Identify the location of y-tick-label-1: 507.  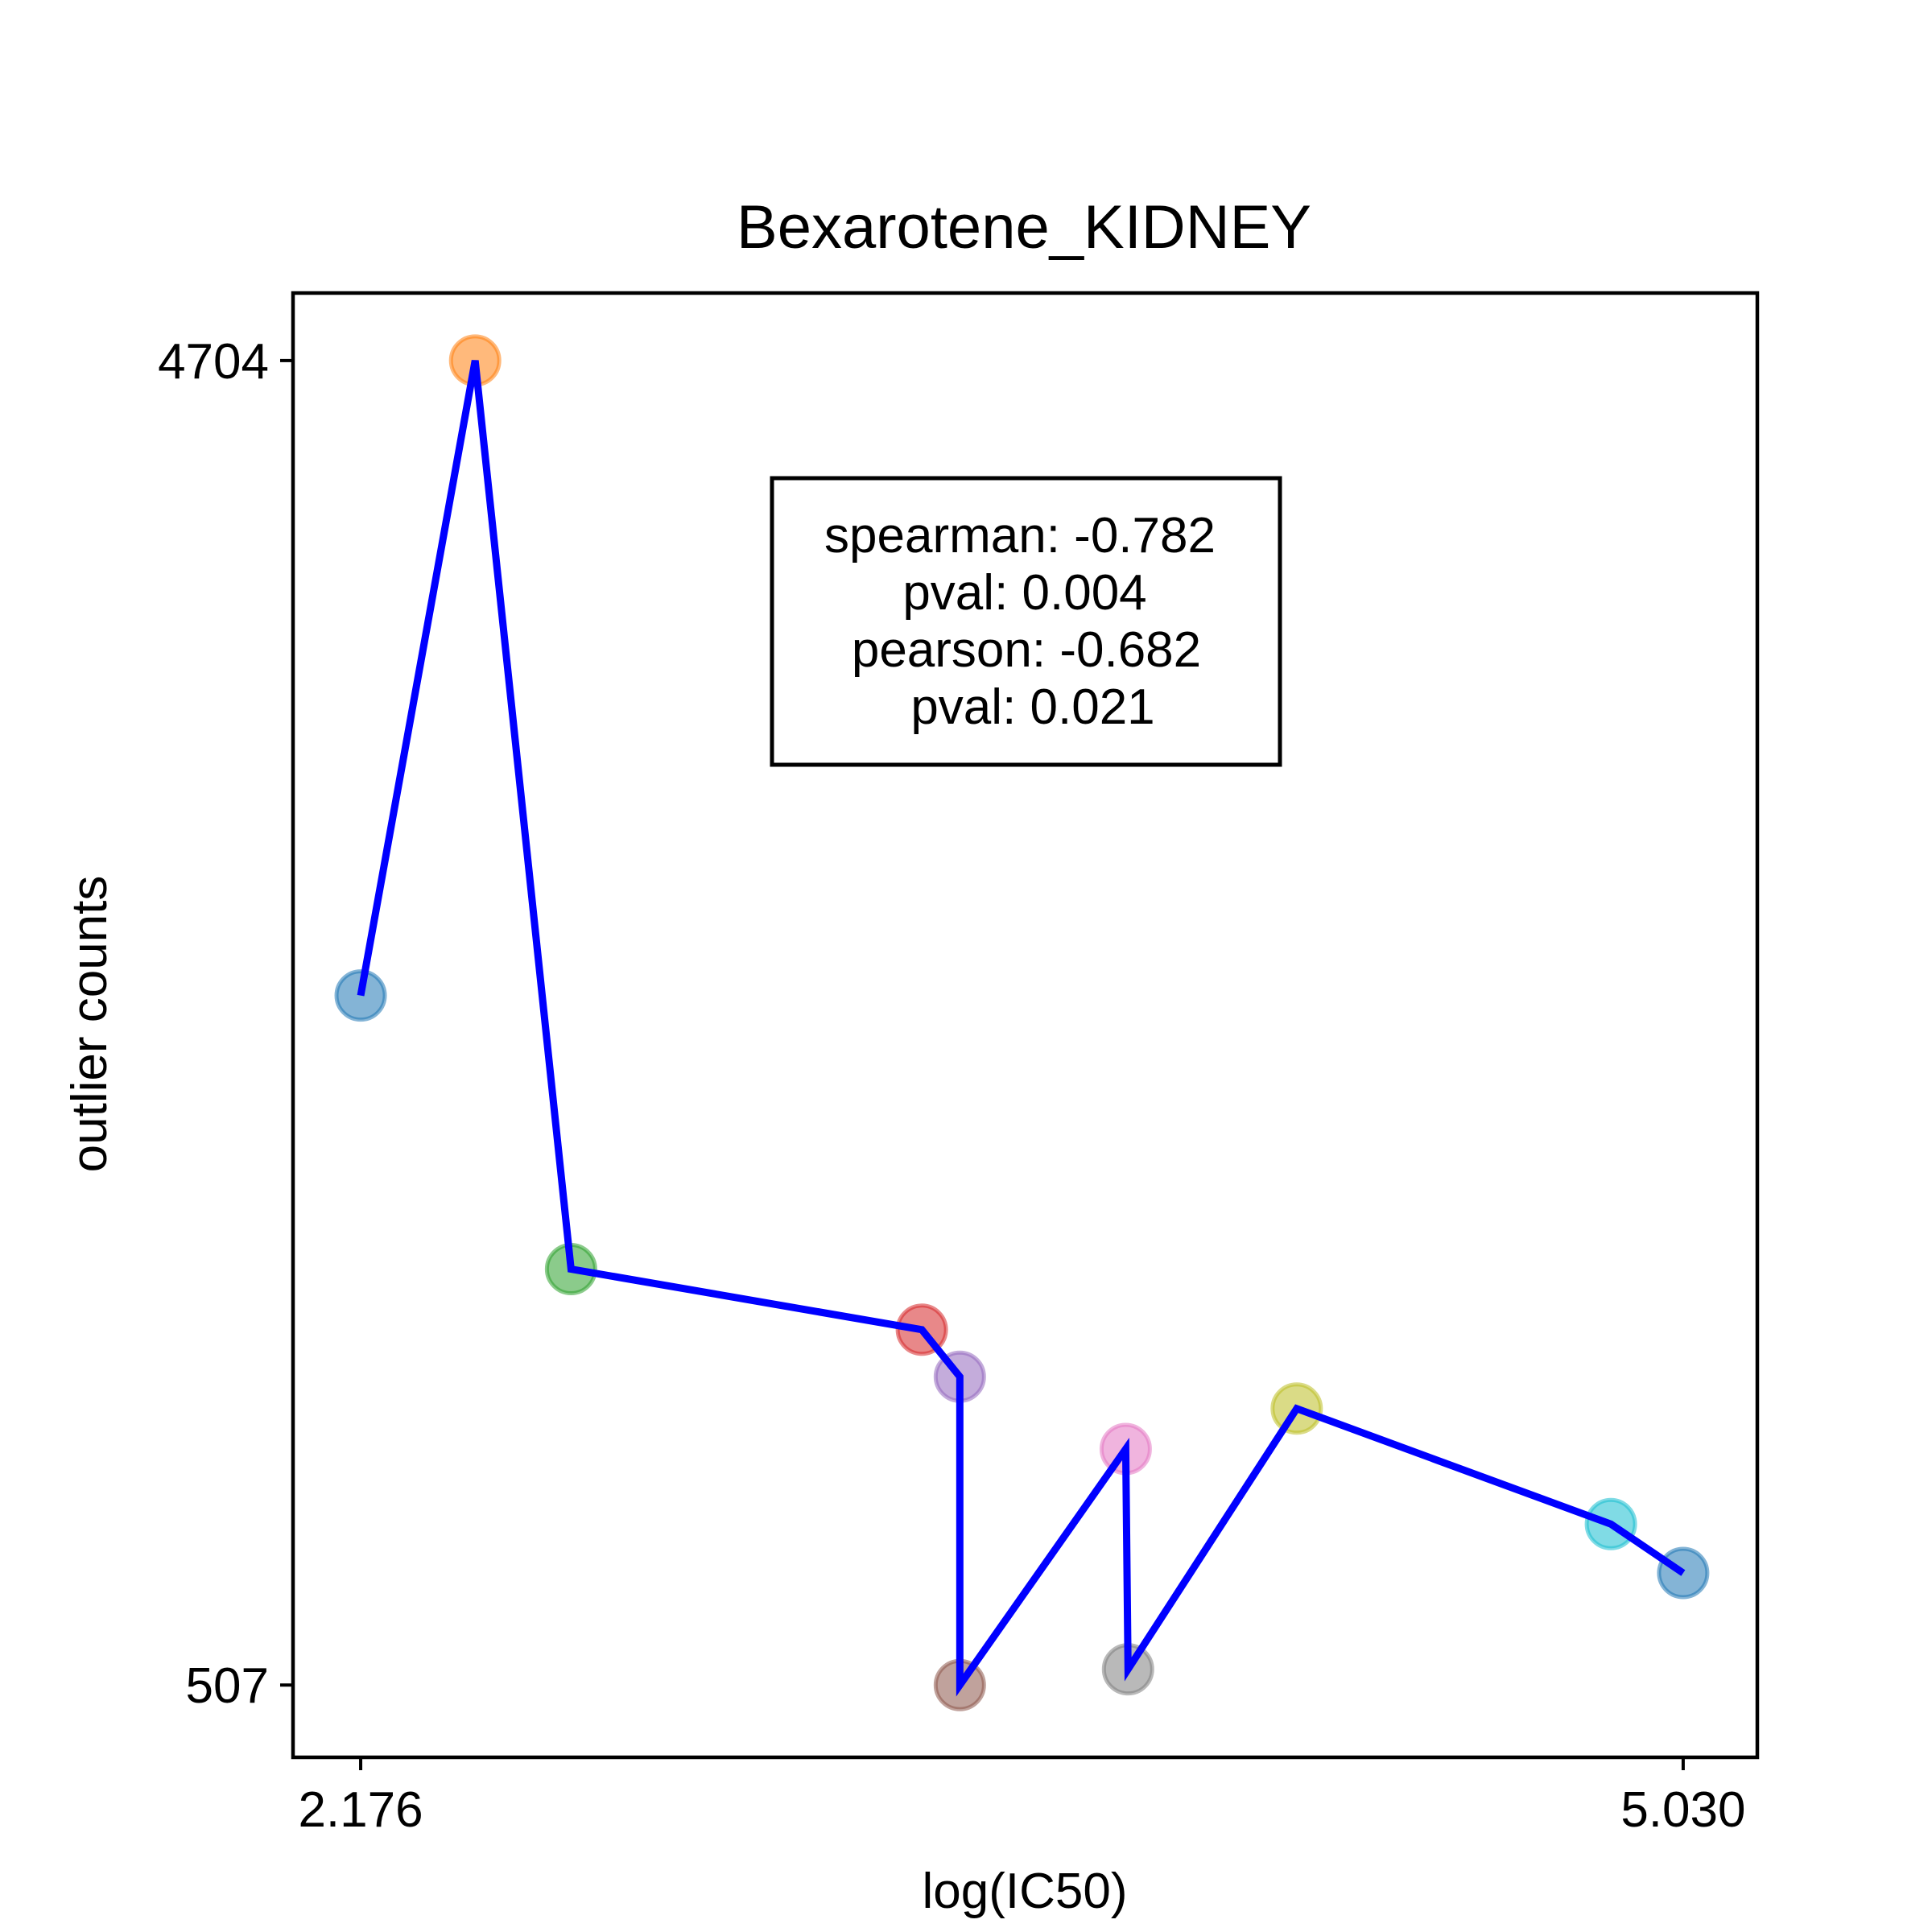
(227, 1686).